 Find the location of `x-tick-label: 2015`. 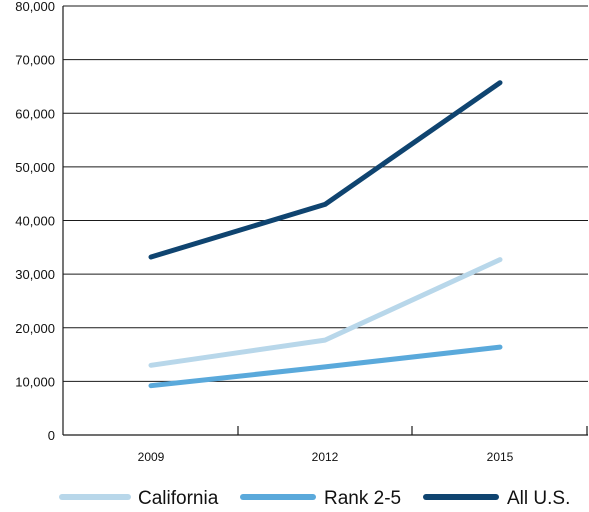

x-tick-label: 2015 is located at coordinates (500, 457).